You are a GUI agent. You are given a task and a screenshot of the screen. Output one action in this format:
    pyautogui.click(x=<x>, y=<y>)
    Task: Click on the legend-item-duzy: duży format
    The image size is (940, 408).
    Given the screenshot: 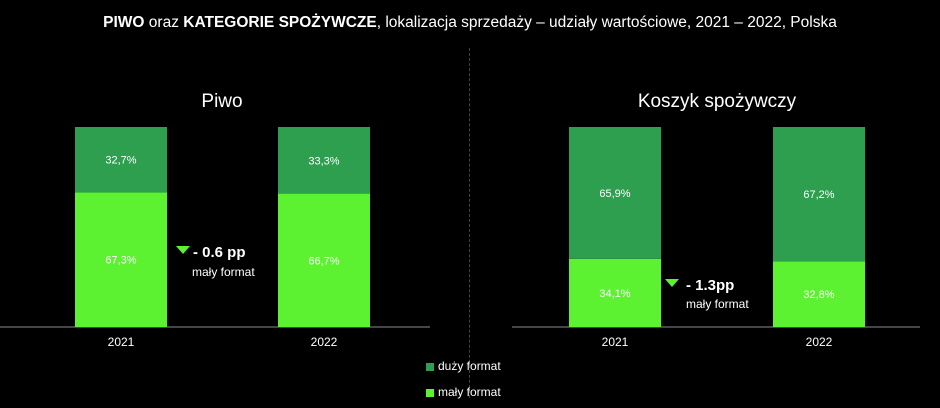 What is the action you would take?
    pyautogui.click(x=463, y=366)
    